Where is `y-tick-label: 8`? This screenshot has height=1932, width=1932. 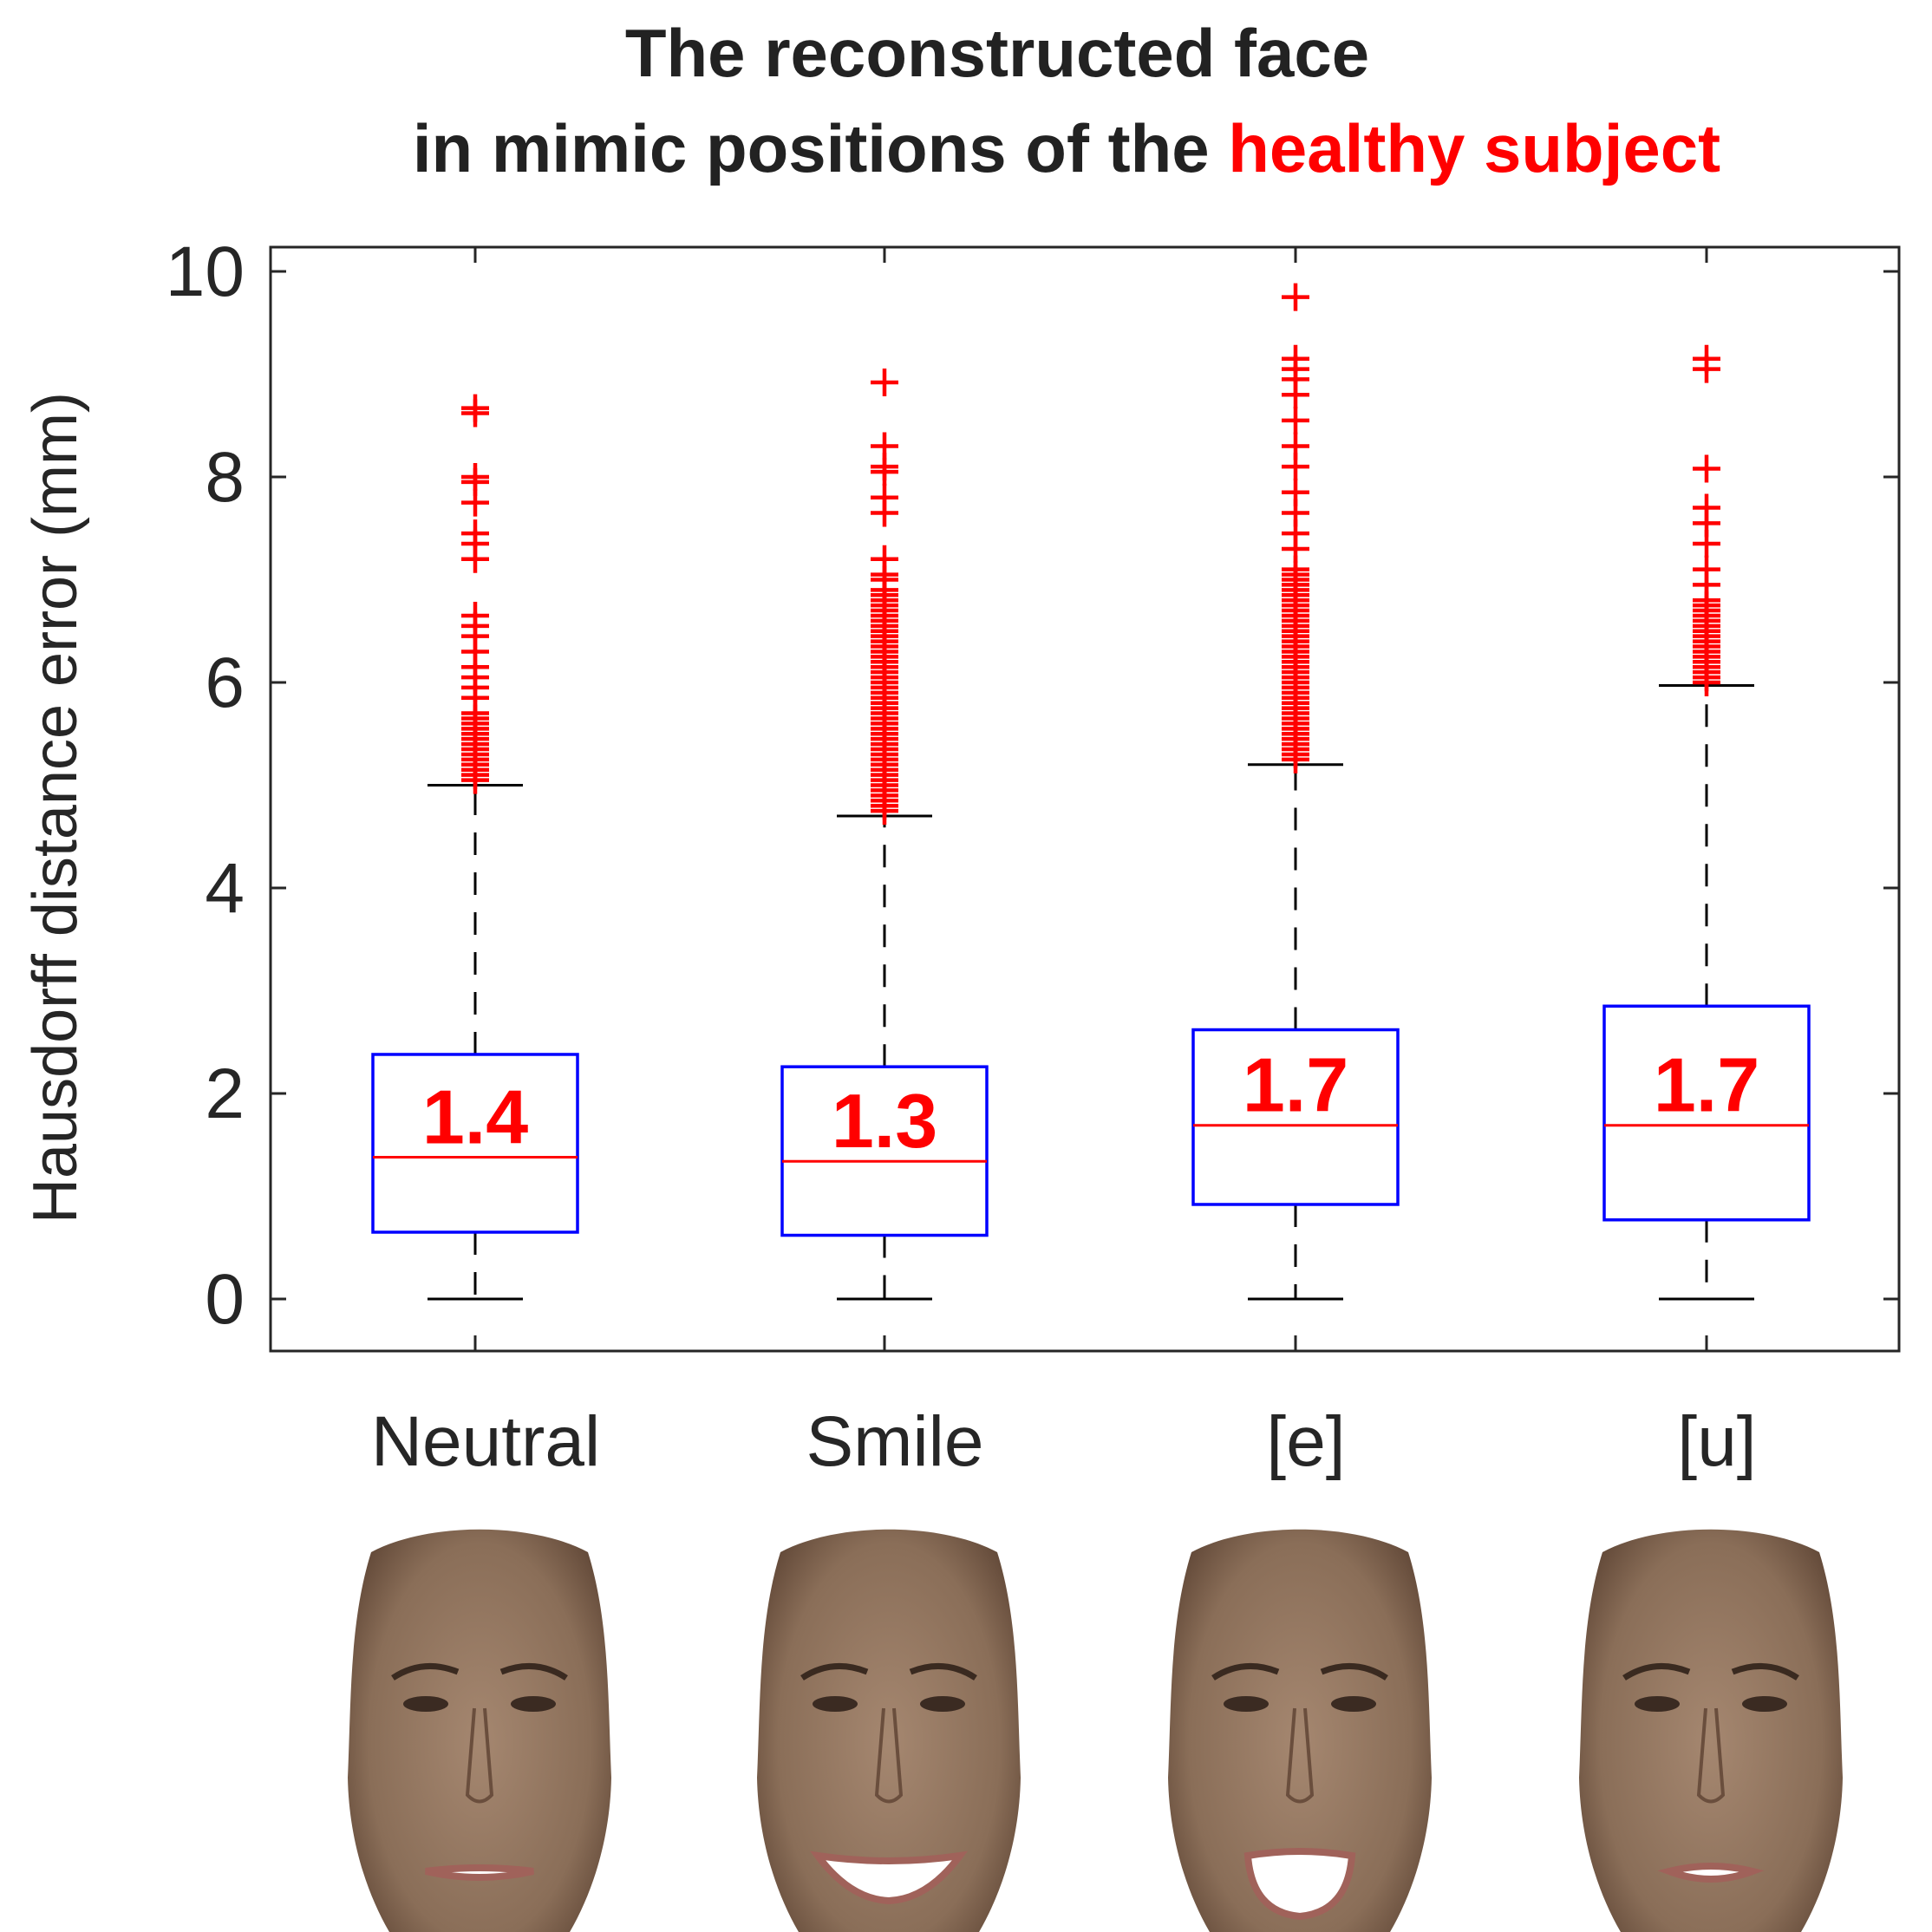
y-tick-label: 8 is located at coordinates (225, 477).